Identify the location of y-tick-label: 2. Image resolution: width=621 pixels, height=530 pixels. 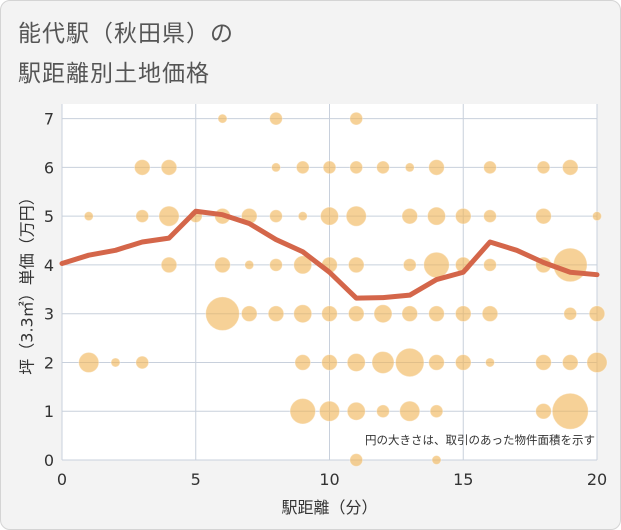
(49, 362).